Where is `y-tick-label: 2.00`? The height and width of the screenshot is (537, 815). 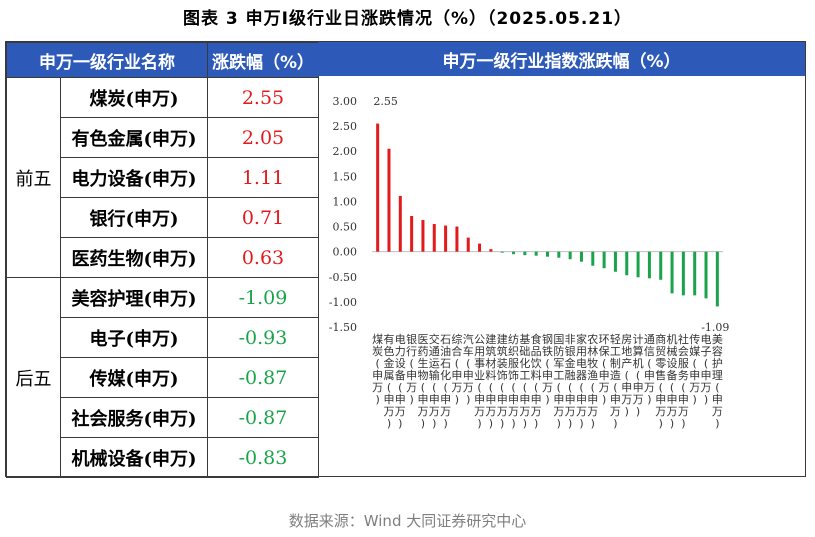 y-tick-label: 2.00 is located at coordinates (345, 151).